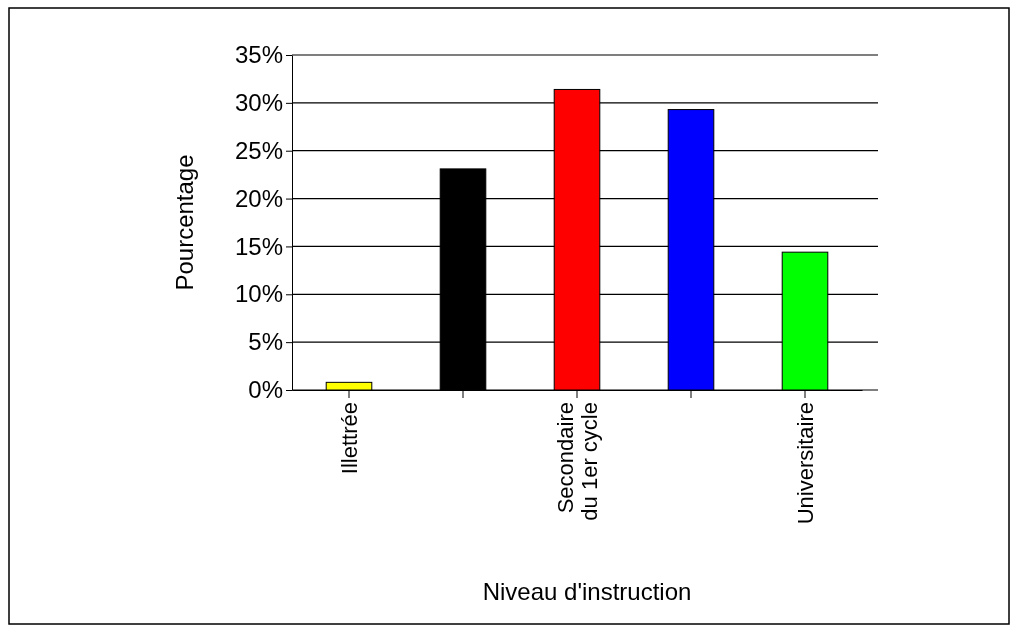 The height and width of the screenshot is (632, 1018). I want to click on y-tick-label: 25%, so click(258, 150).